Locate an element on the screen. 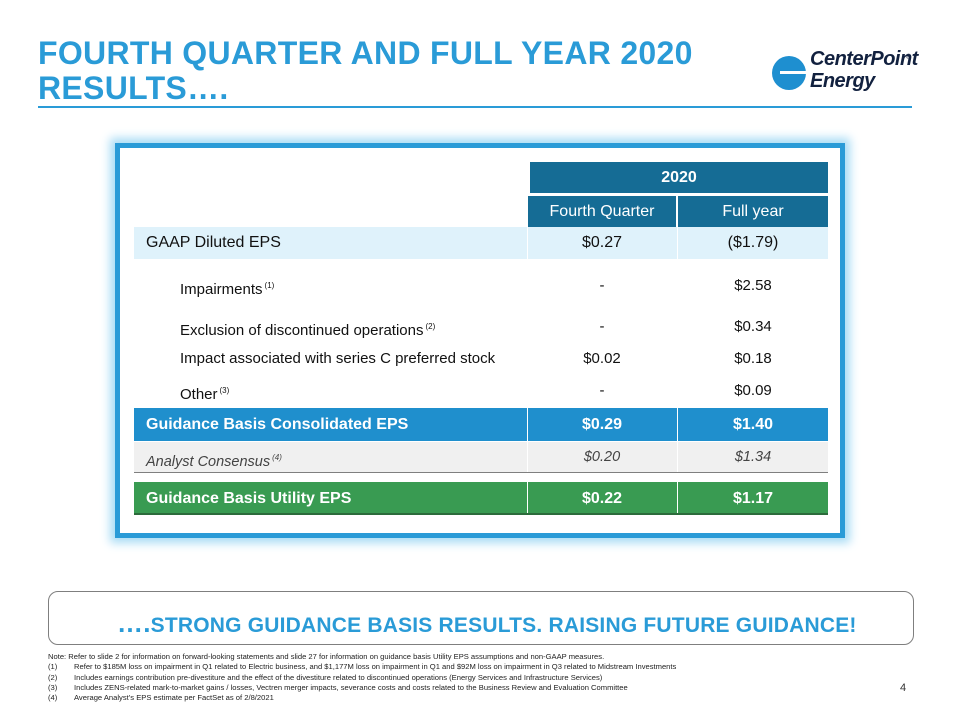 The height and width of the screenshot is (720, 960). adjustment-label: Other (3) is located at coordinates (205, 394).